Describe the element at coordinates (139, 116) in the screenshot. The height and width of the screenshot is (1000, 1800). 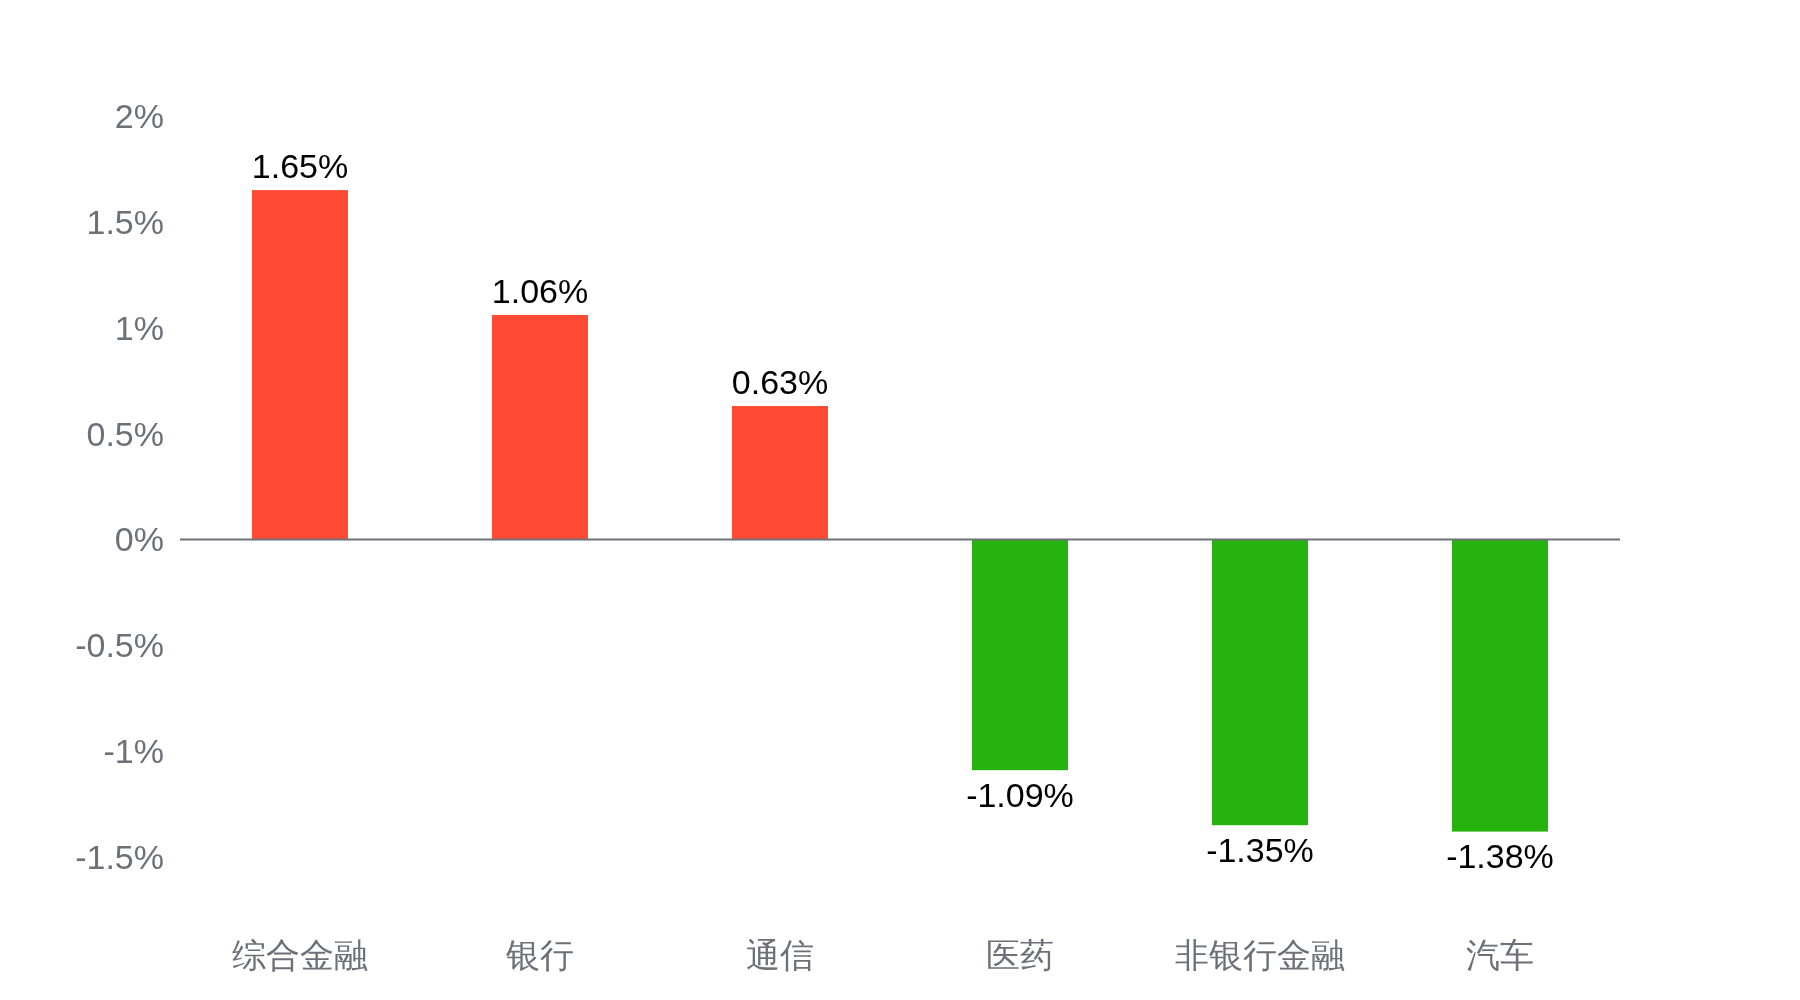
I see `y-tick-label: 2%` at that location.